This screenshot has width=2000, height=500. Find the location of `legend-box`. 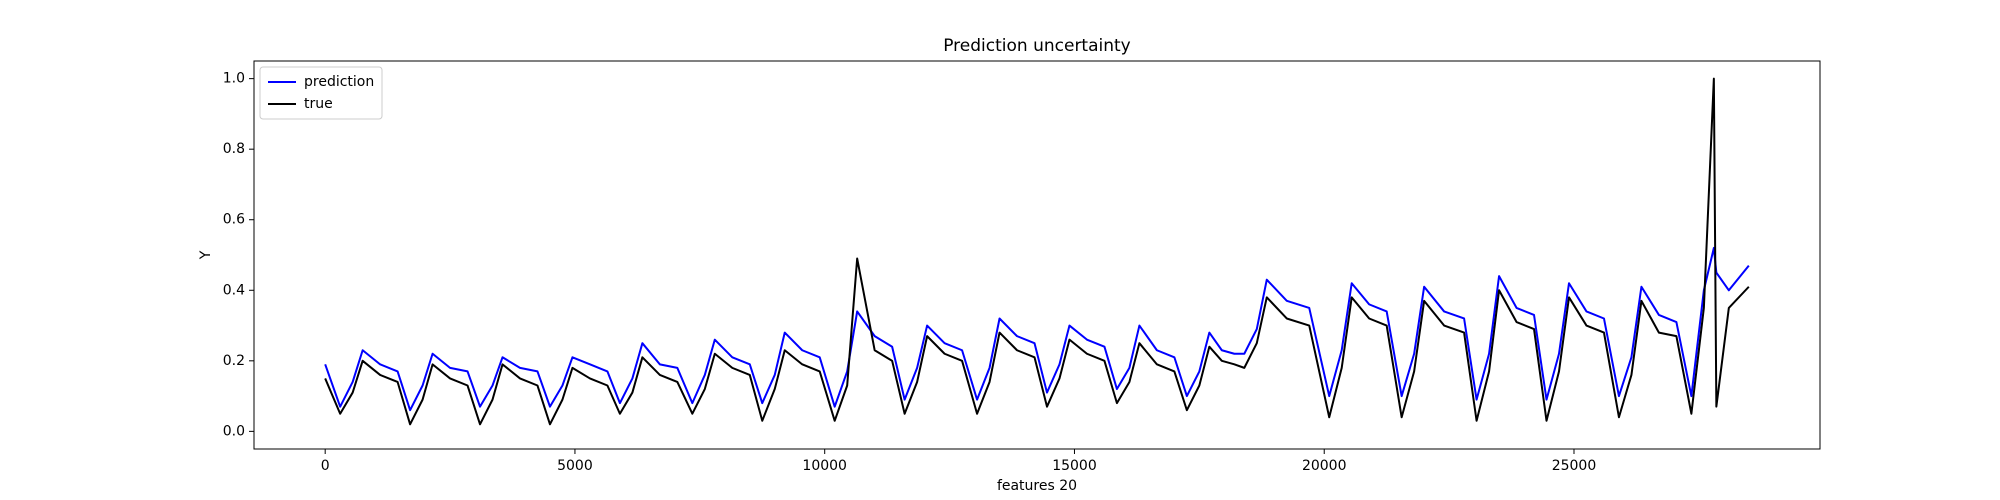

legend-box is located at coordinates (321, 93).